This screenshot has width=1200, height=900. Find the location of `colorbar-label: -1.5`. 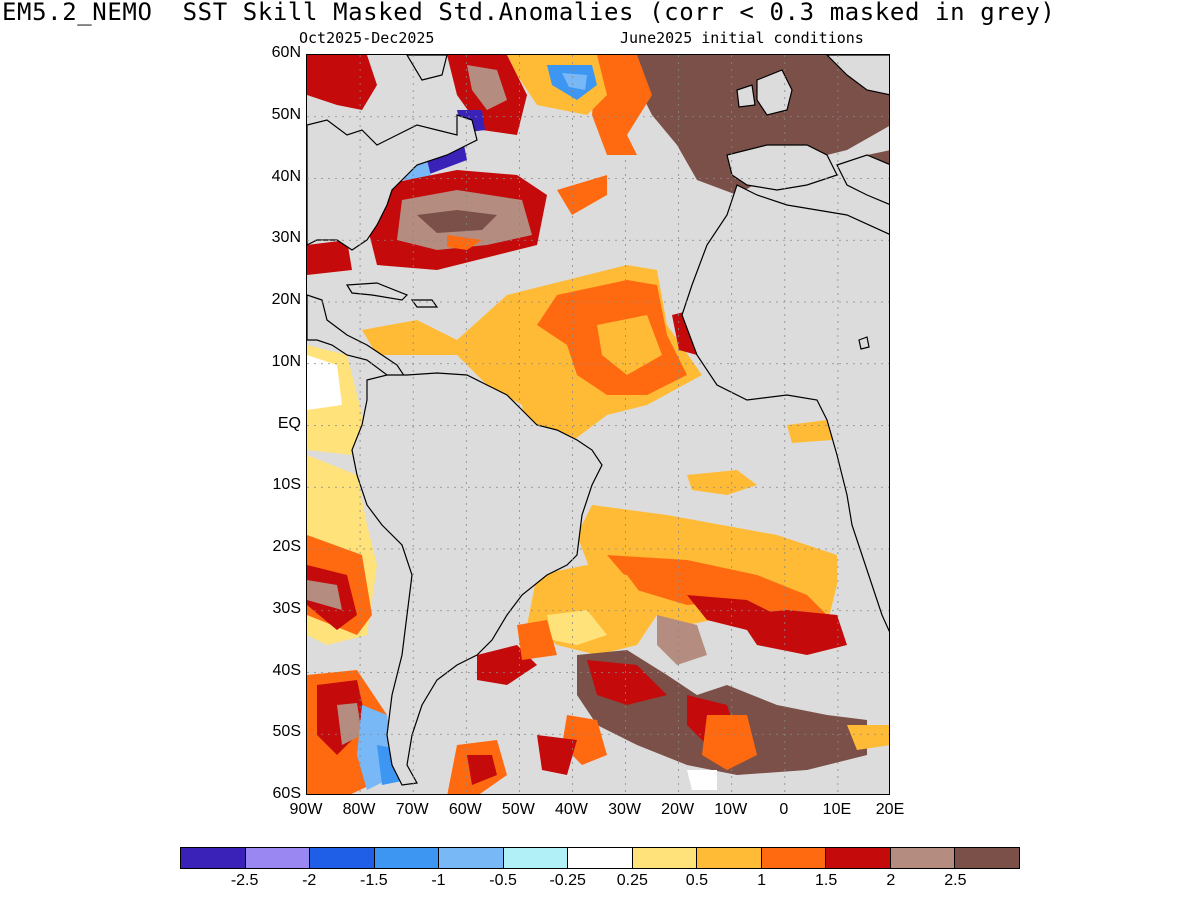

colorbar-label: -1.5 is located at coordinates (374, 880).